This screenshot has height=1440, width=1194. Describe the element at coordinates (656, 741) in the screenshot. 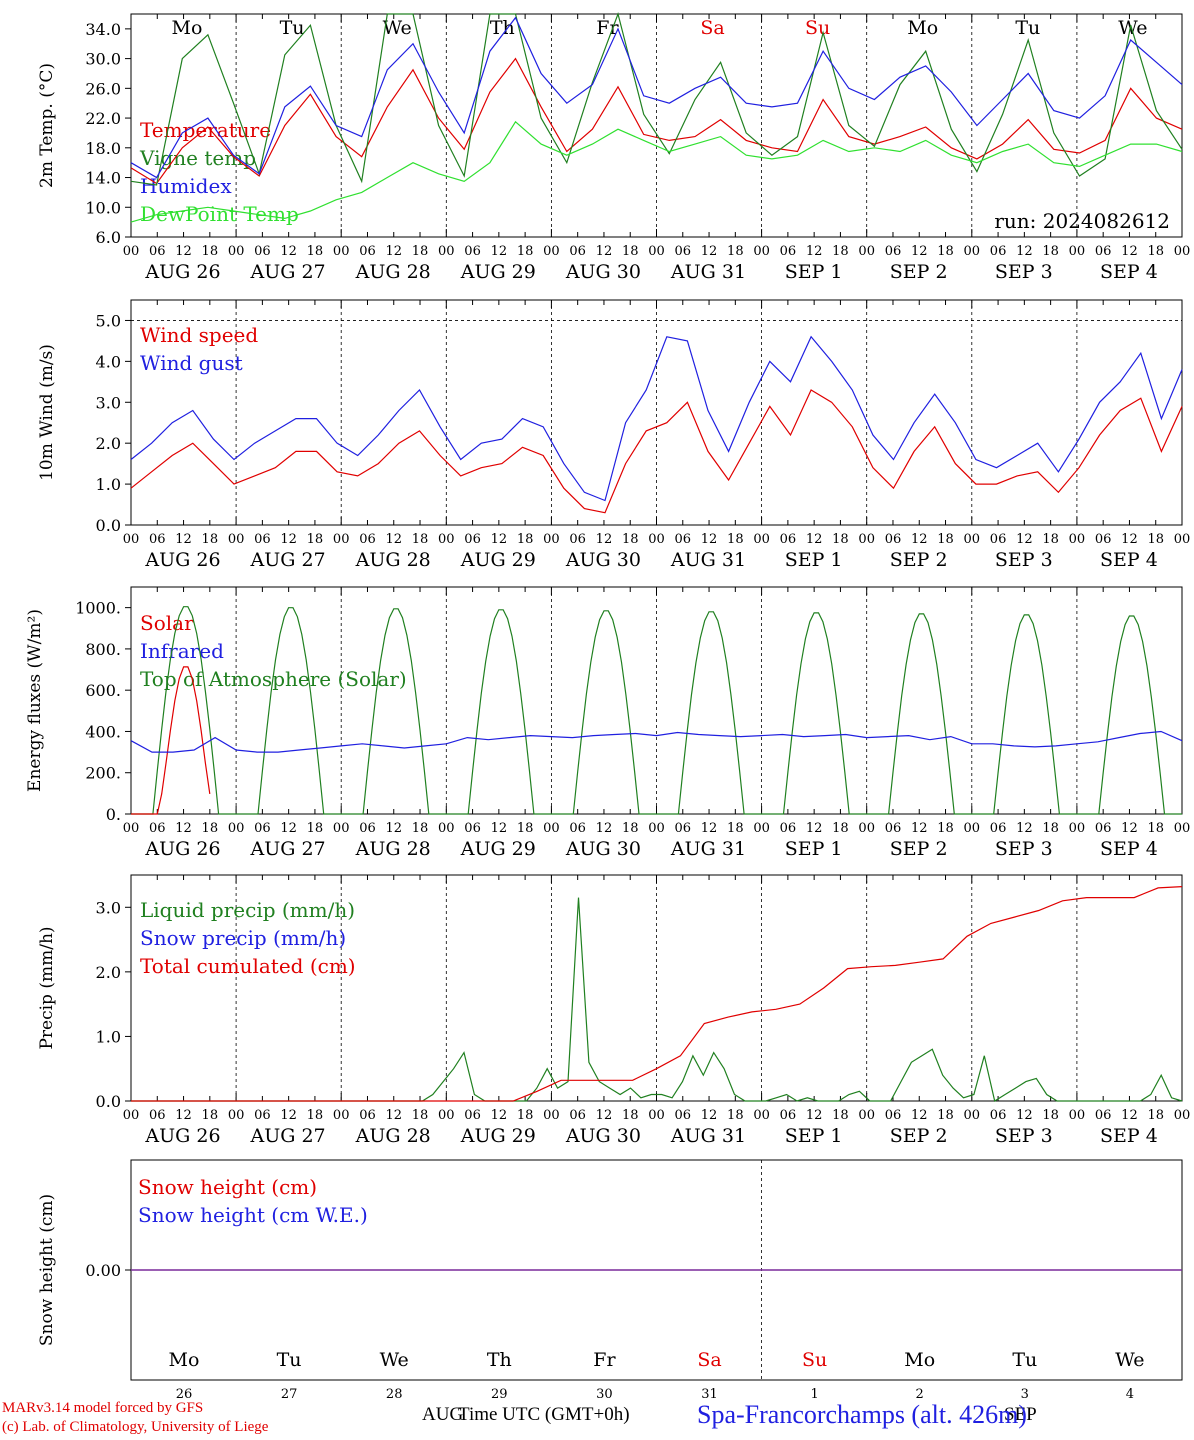

I see `series-line-infrared` at that location.